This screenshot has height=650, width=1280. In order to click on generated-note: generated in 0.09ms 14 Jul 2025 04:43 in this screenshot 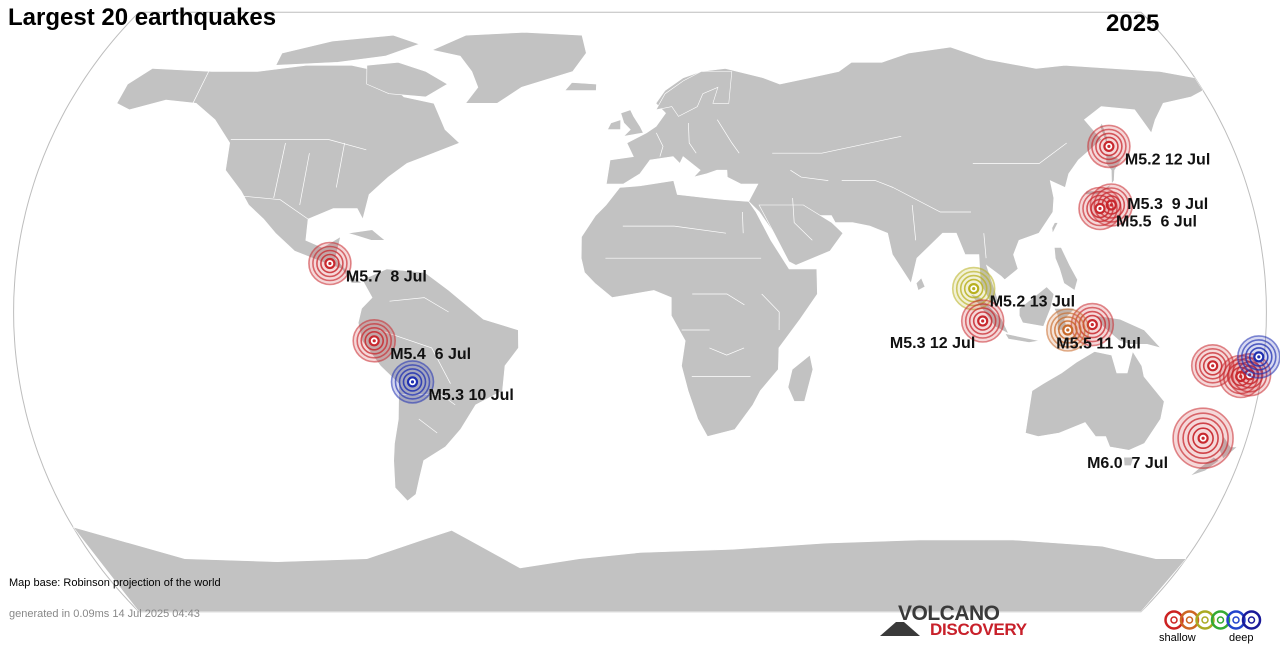, I will do `click(104, 614)`.